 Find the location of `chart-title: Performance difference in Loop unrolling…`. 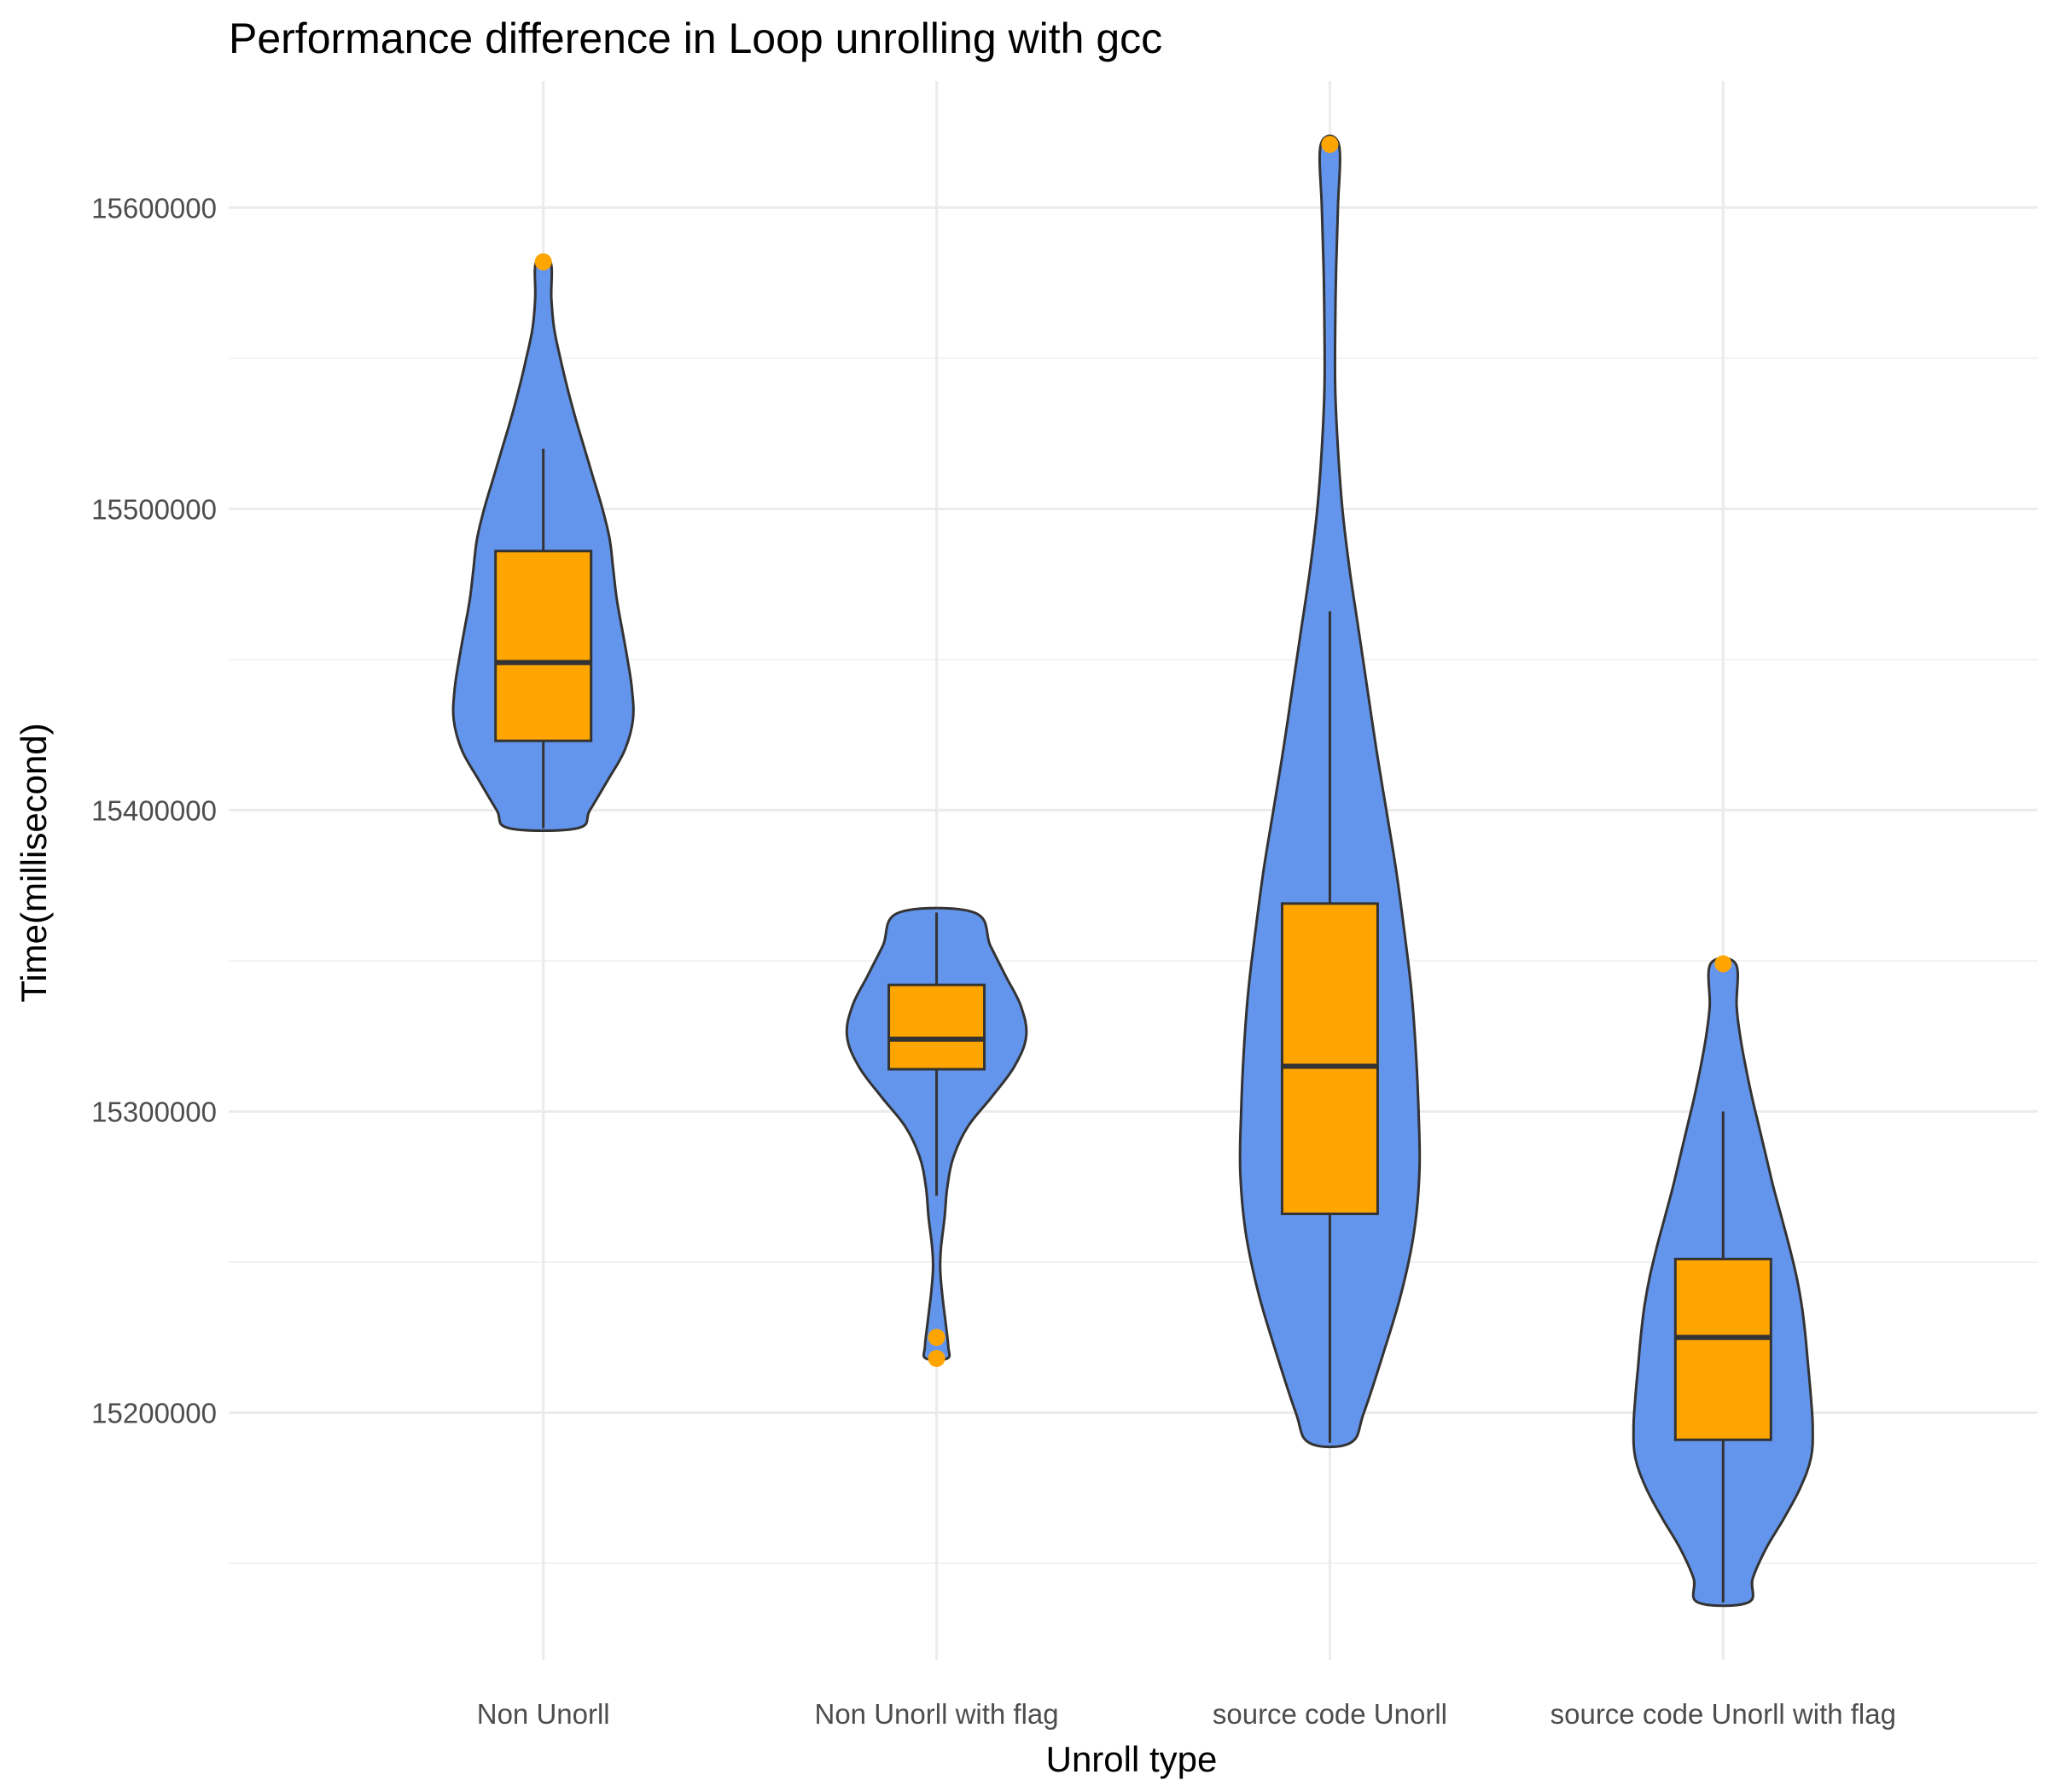

chart-title: Performance difference in Loop unrolling… is located at coordinates (695, 38).